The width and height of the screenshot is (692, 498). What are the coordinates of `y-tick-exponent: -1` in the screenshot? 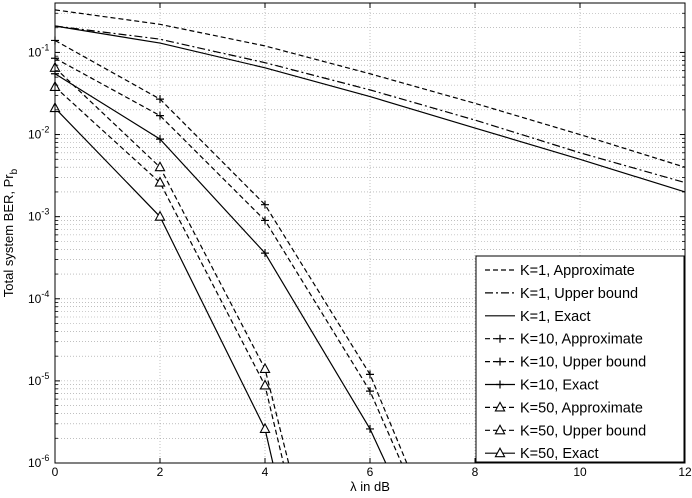 It's located at (45, 47).